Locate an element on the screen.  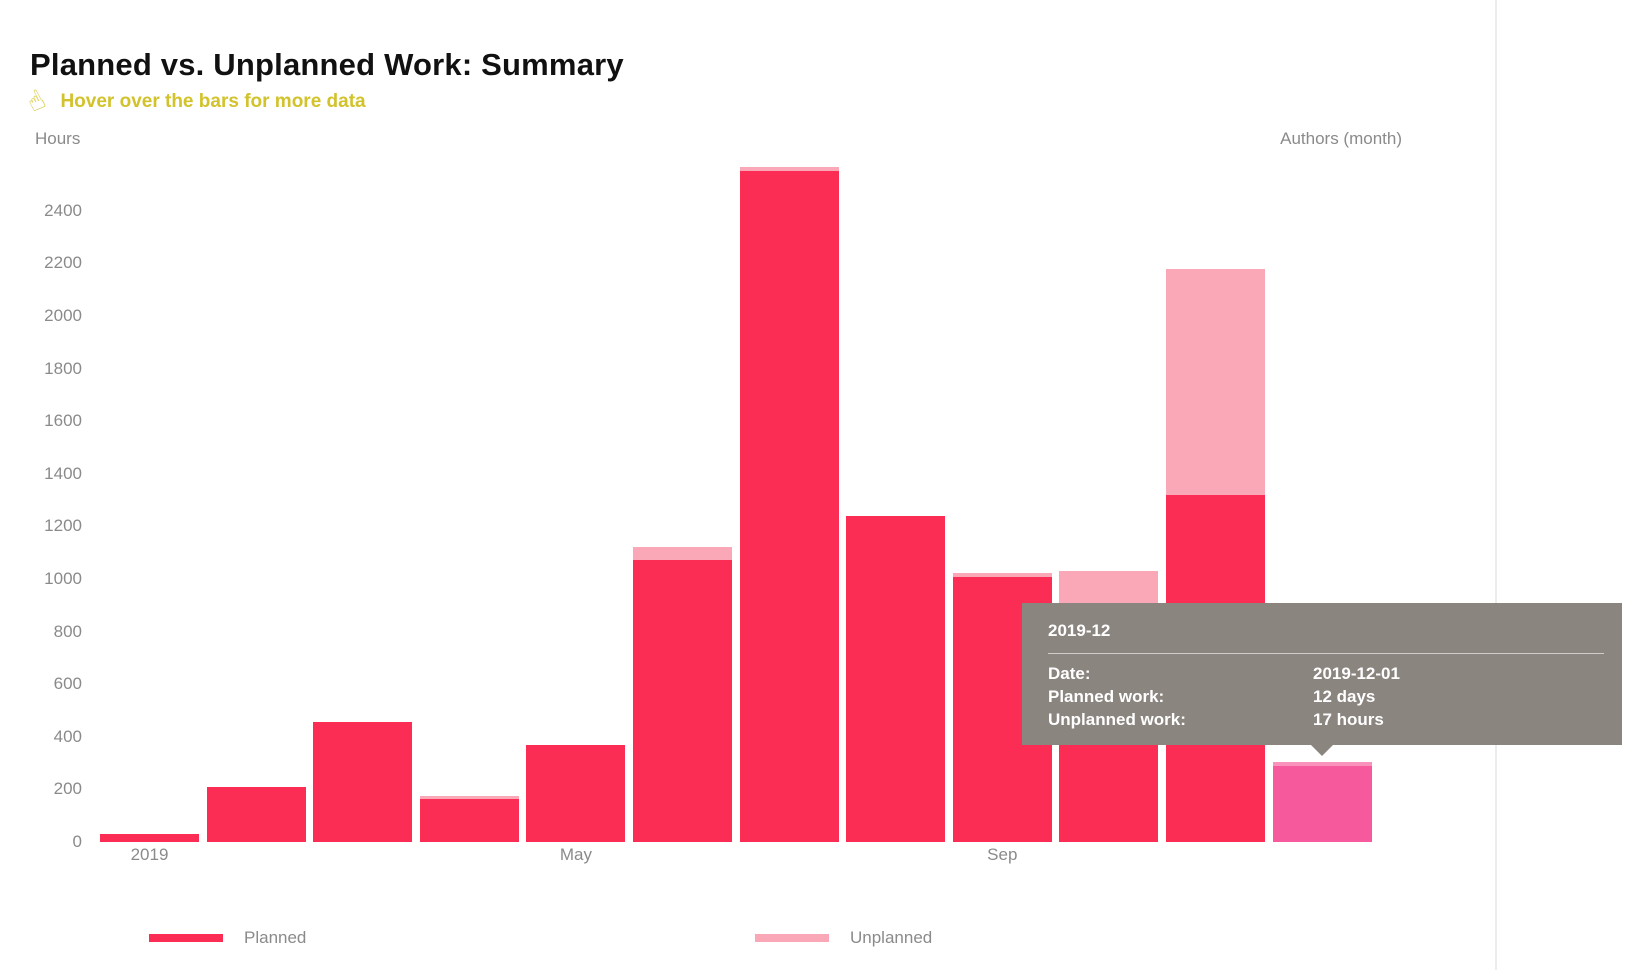
legend-label: Planned is located at coordinates (275, 937).